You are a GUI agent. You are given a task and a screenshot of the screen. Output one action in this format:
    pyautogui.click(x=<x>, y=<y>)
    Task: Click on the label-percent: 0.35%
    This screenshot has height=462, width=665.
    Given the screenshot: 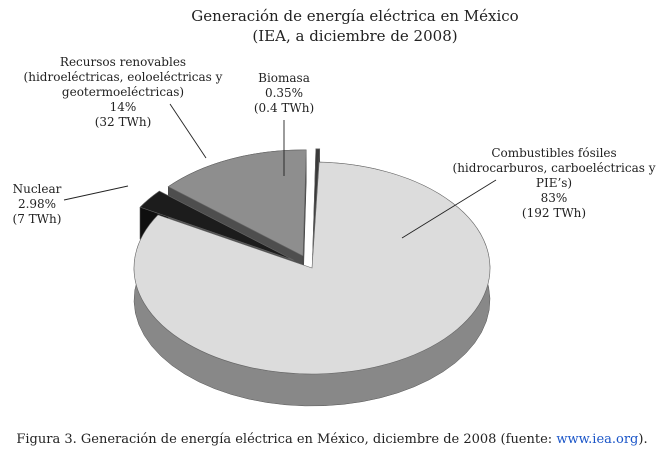 What is the action you would take?
    pyautogui.click(x=284, y=93)
    